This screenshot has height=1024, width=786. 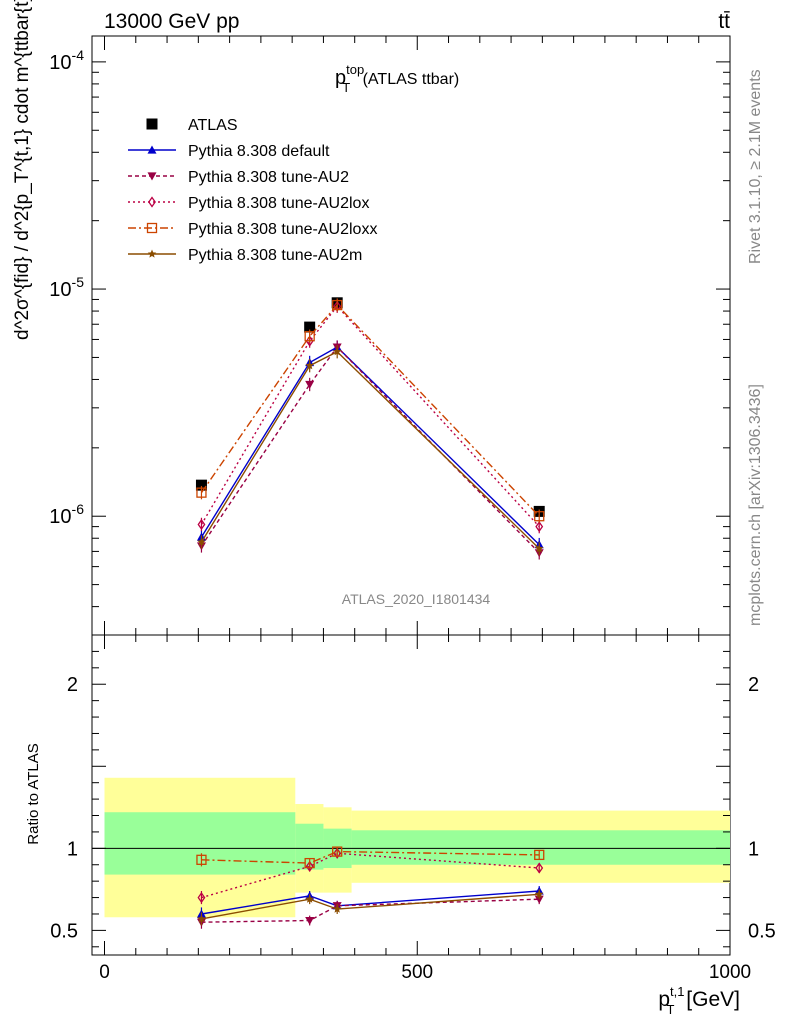 I want to click on x-tick-label: 500, so click(x=417, y=972).